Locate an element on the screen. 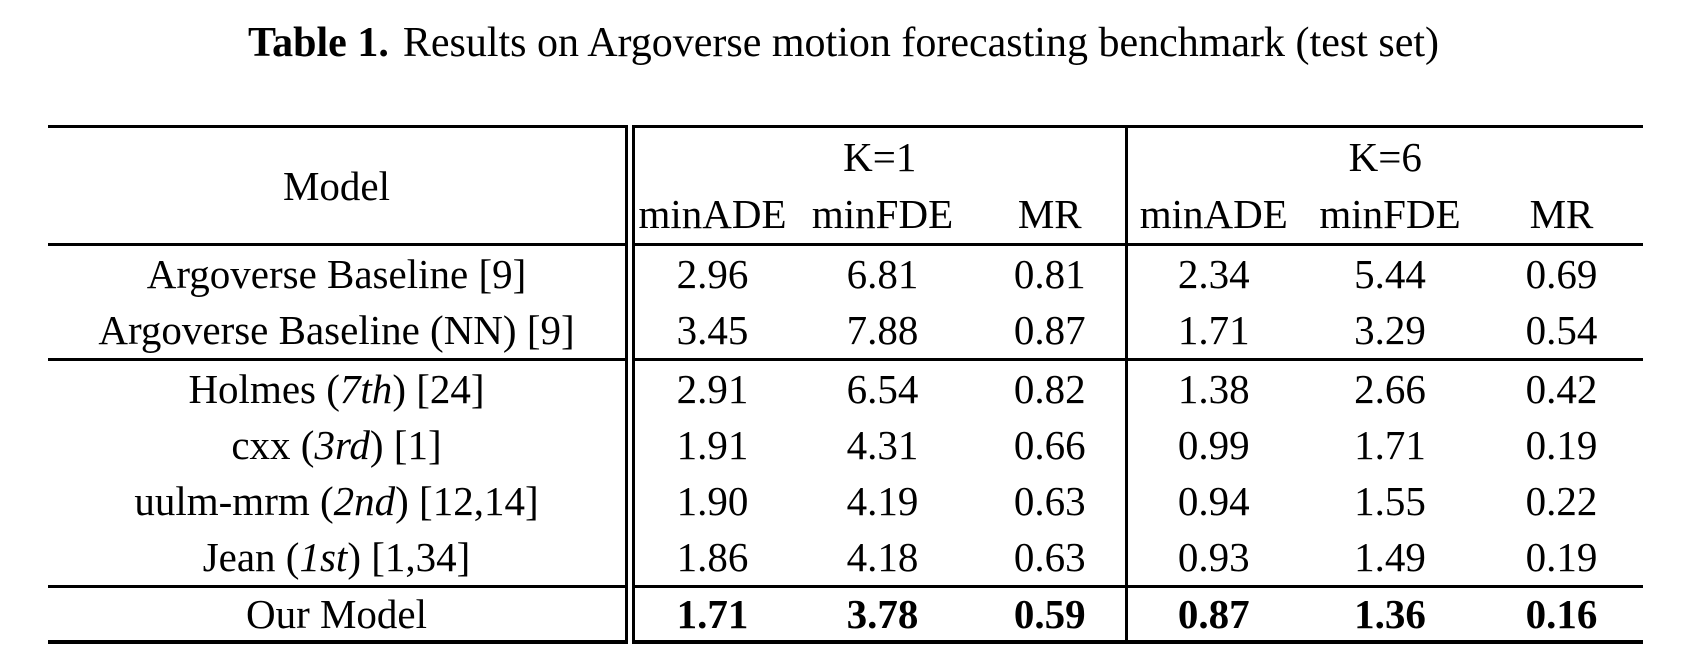 This screenshot has width=1687, height=658. value-cell: 3.45 is located at coordinates (710, 331).